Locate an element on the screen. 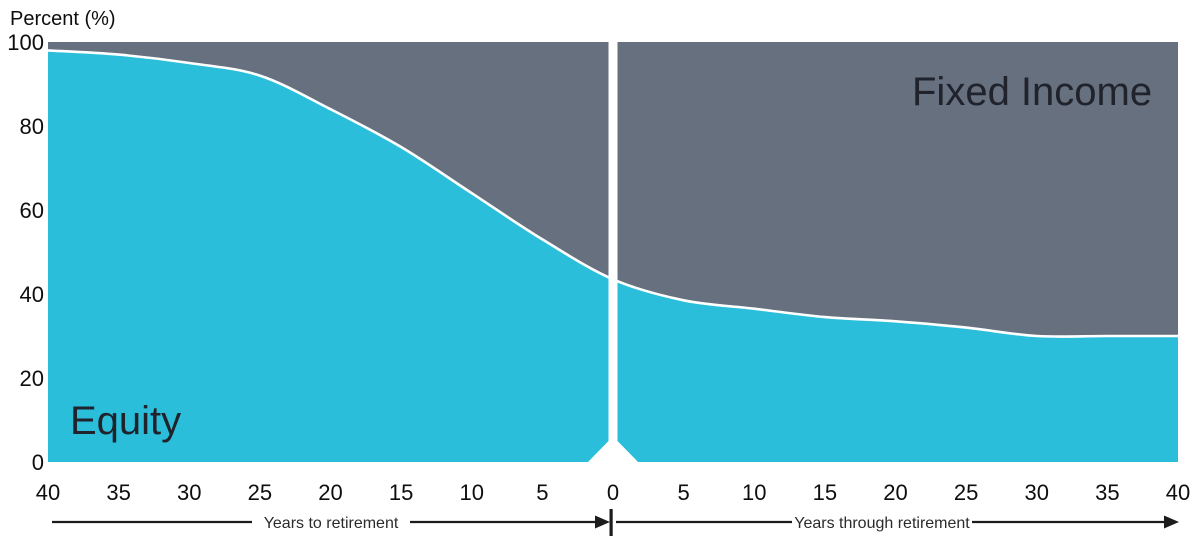 This screenshot has height=552, width=1200. x-tick-7: 5 is located at coordinates (542, 492).